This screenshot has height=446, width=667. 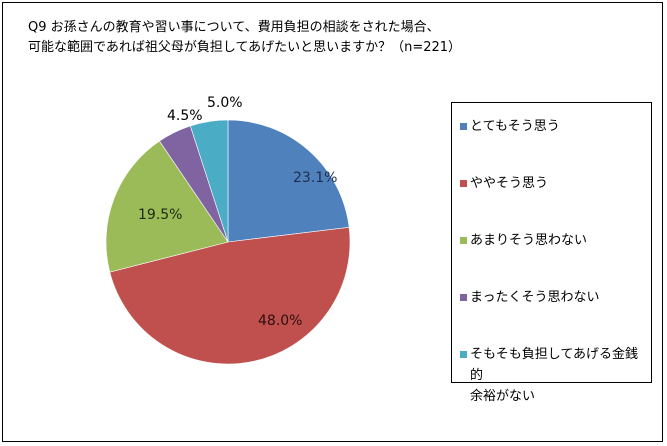 What do you see at coordinates (463, 297) in the screenshot?
I see `legend-swatch-purple` at bounding box center [463, 297].